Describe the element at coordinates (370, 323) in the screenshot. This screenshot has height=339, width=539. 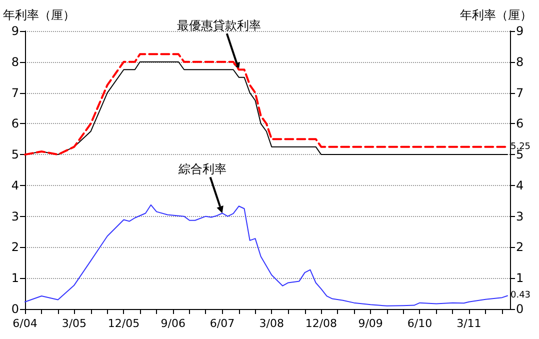
I see `x-tick-label: 9/09` at that location.